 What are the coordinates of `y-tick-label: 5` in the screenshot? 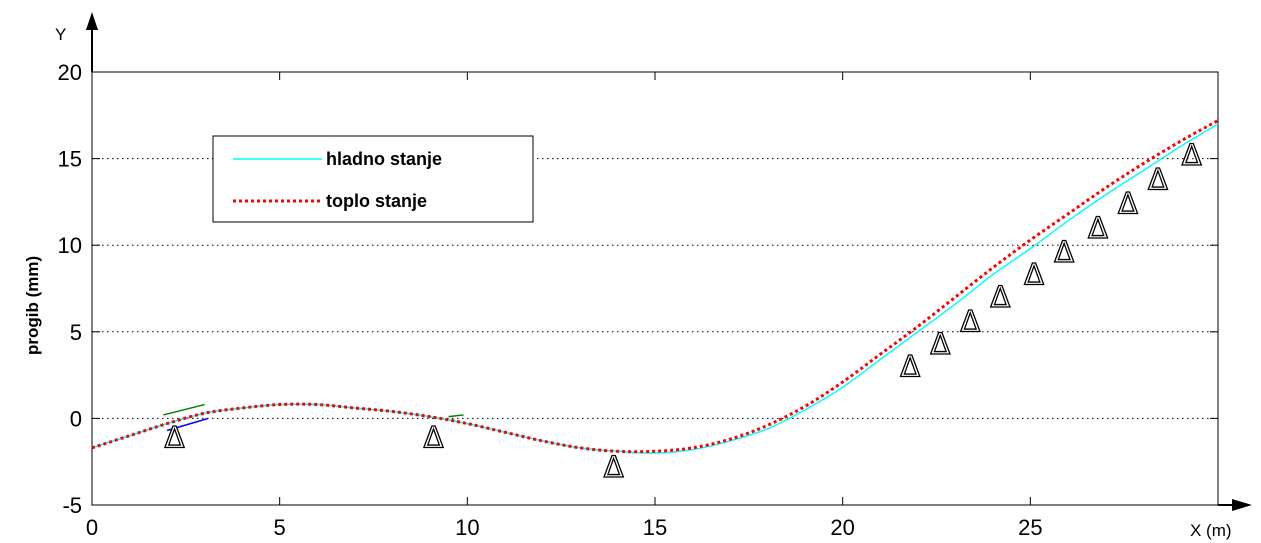 It's located at (76, 332).